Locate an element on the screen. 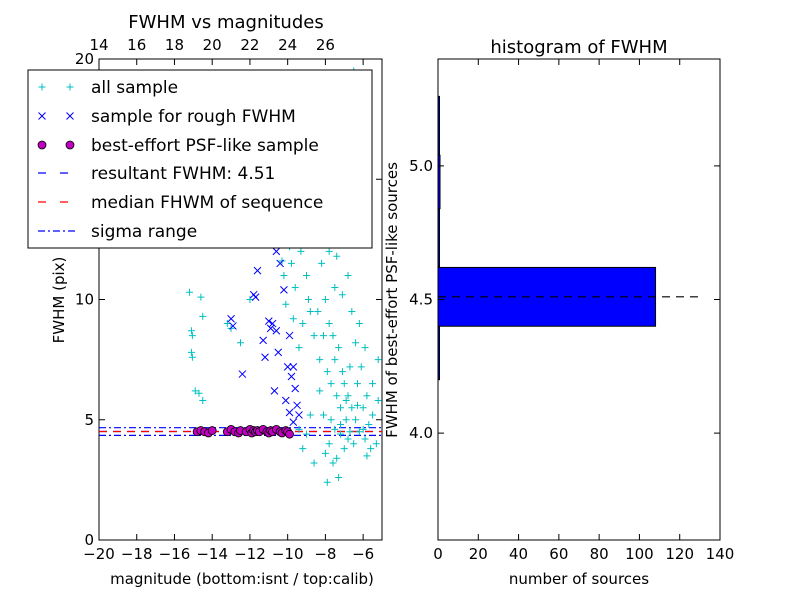 The height and width of the screenshot is (600, 800). left-top-tick-label: 18 is located at coordinates (174, 45).